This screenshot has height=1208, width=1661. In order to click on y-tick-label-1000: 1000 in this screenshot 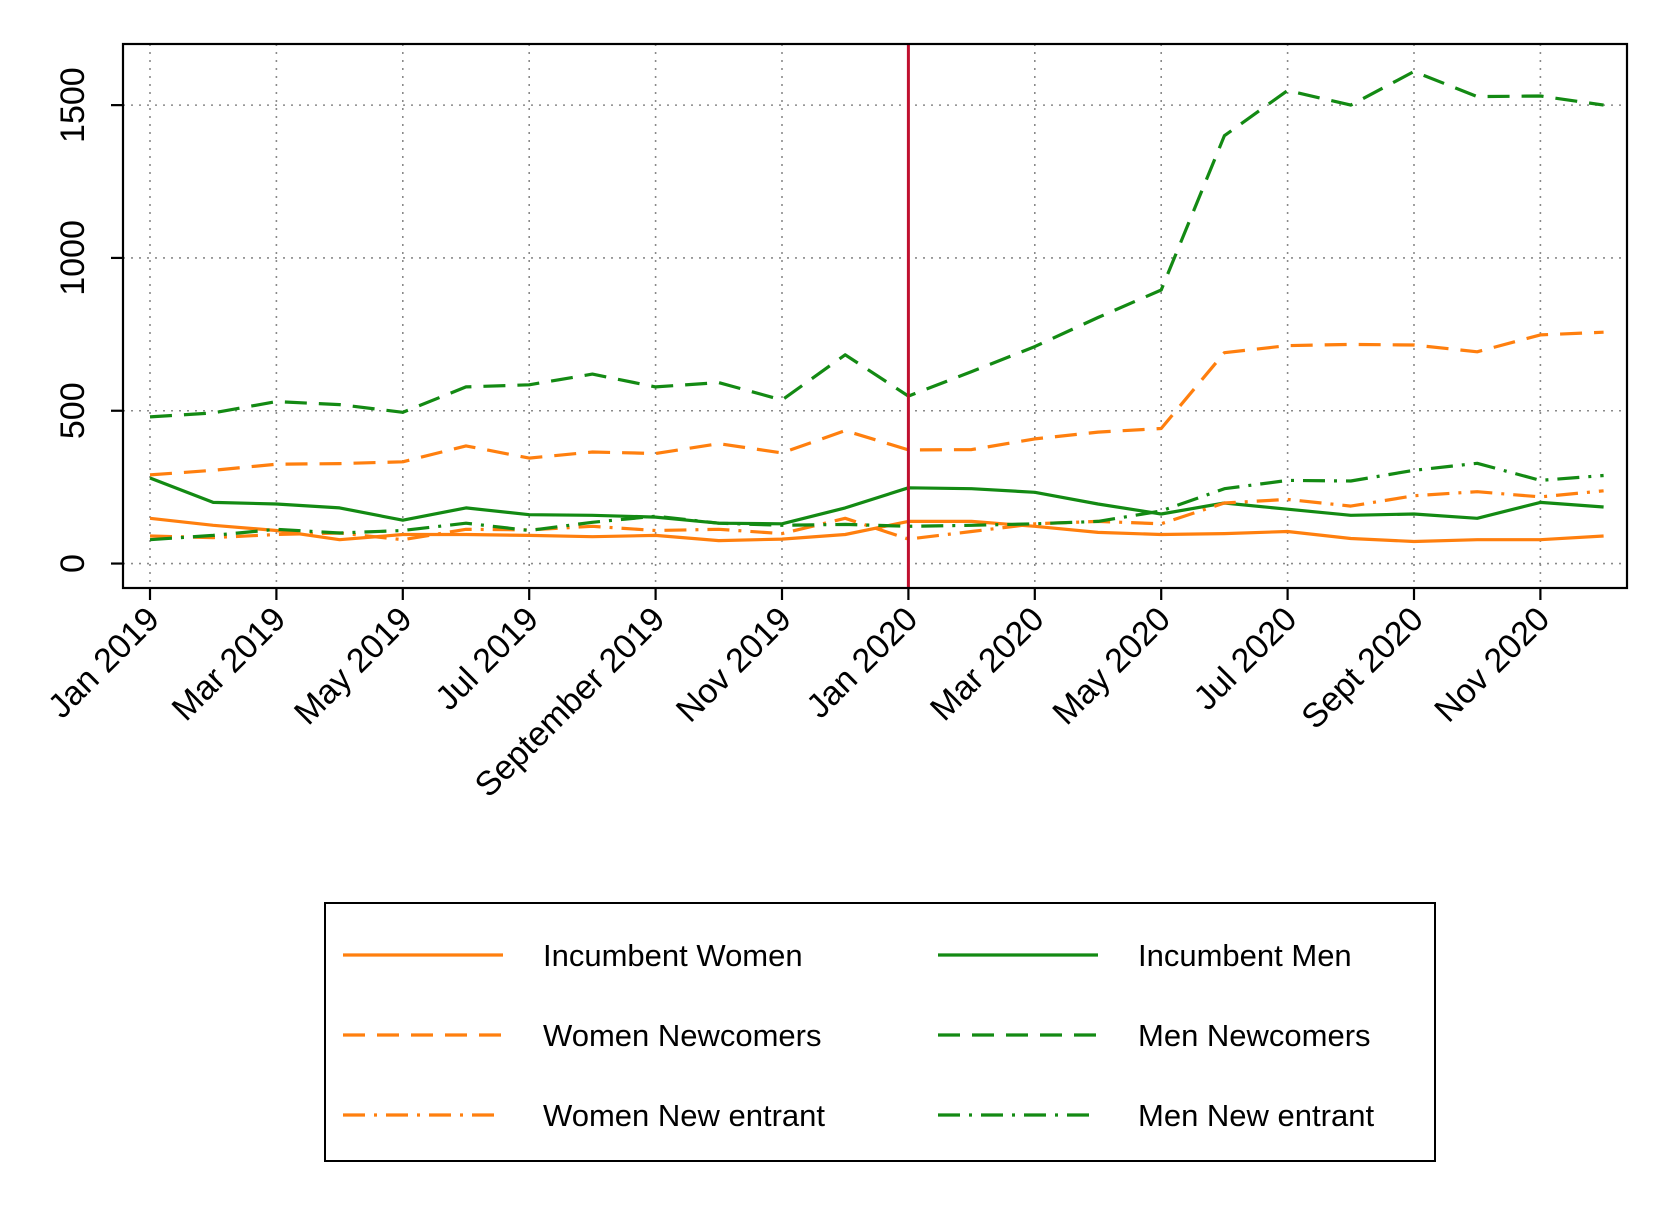, I will do `click(73, 258)`.